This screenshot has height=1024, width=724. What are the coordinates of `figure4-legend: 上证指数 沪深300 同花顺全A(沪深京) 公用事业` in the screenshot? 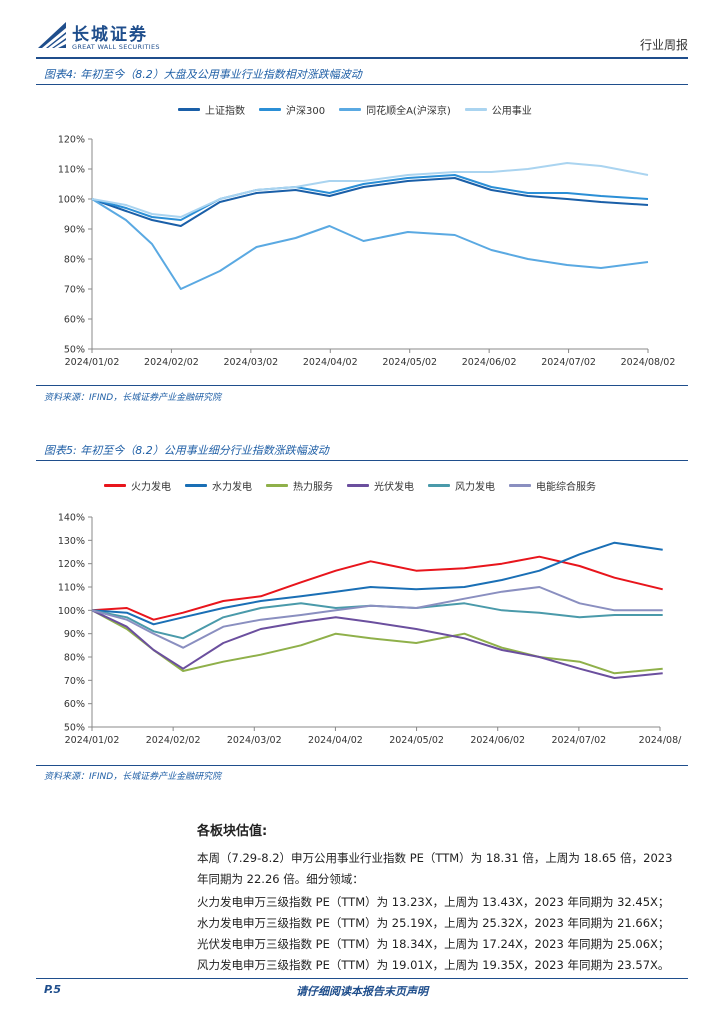 It's located at (355, 109).